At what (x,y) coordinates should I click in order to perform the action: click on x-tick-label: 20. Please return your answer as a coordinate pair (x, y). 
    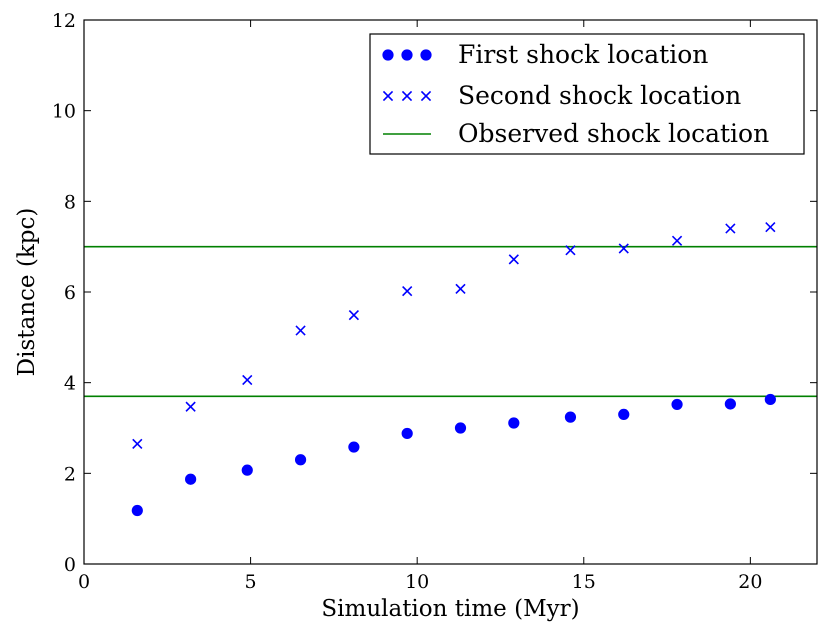
    Looking at the image, I should click on (750, 582).